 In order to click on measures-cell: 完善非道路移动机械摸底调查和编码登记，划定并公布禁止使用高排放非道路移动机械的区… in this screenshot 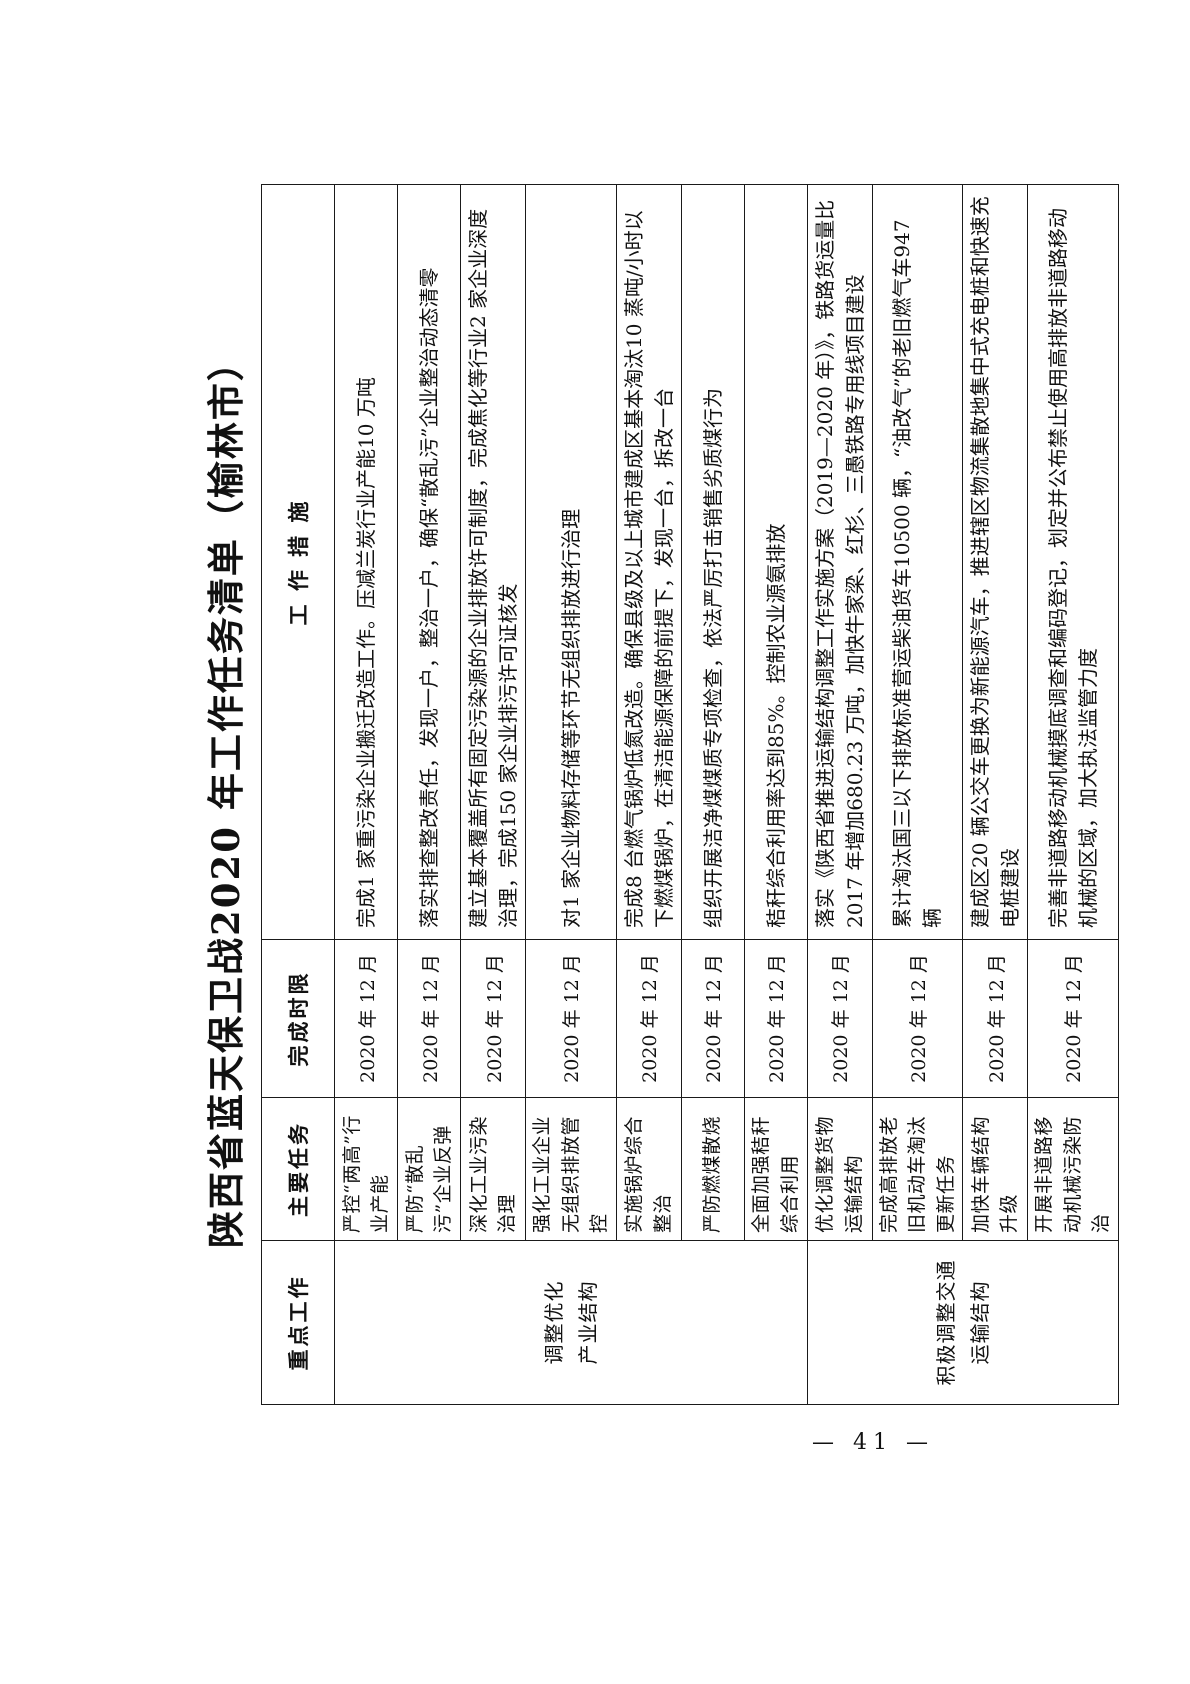, I will do `click(1072, 562)`.